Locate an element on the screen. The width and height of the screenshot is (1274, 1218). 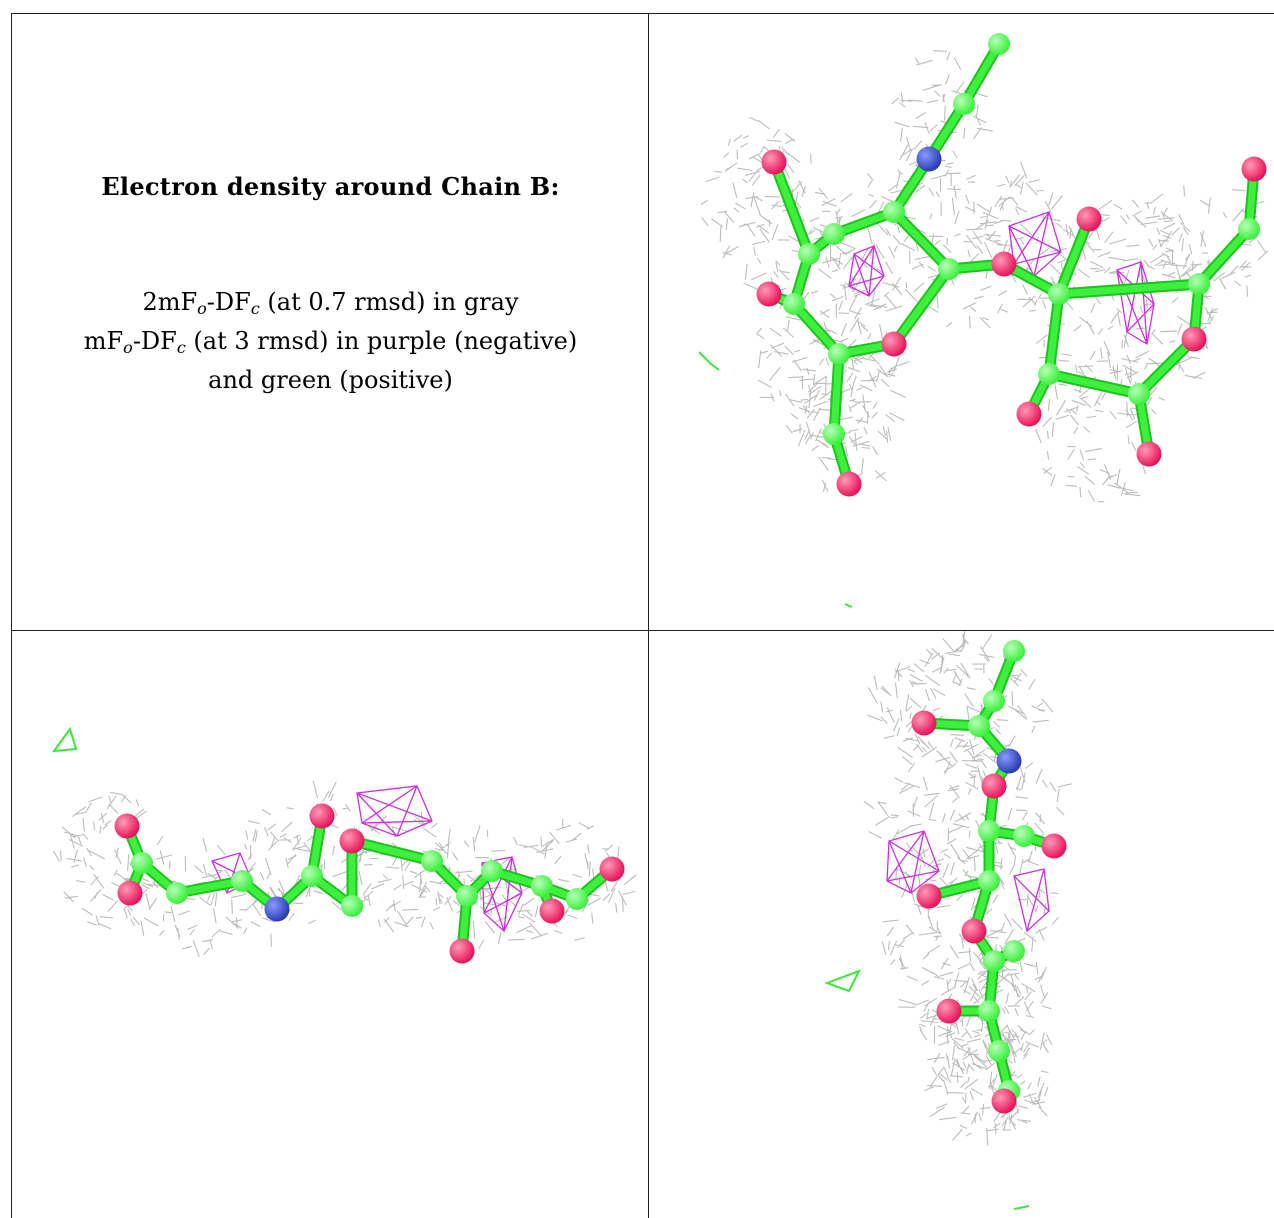
border-middle-vertical is located at coordinates (648, 615).